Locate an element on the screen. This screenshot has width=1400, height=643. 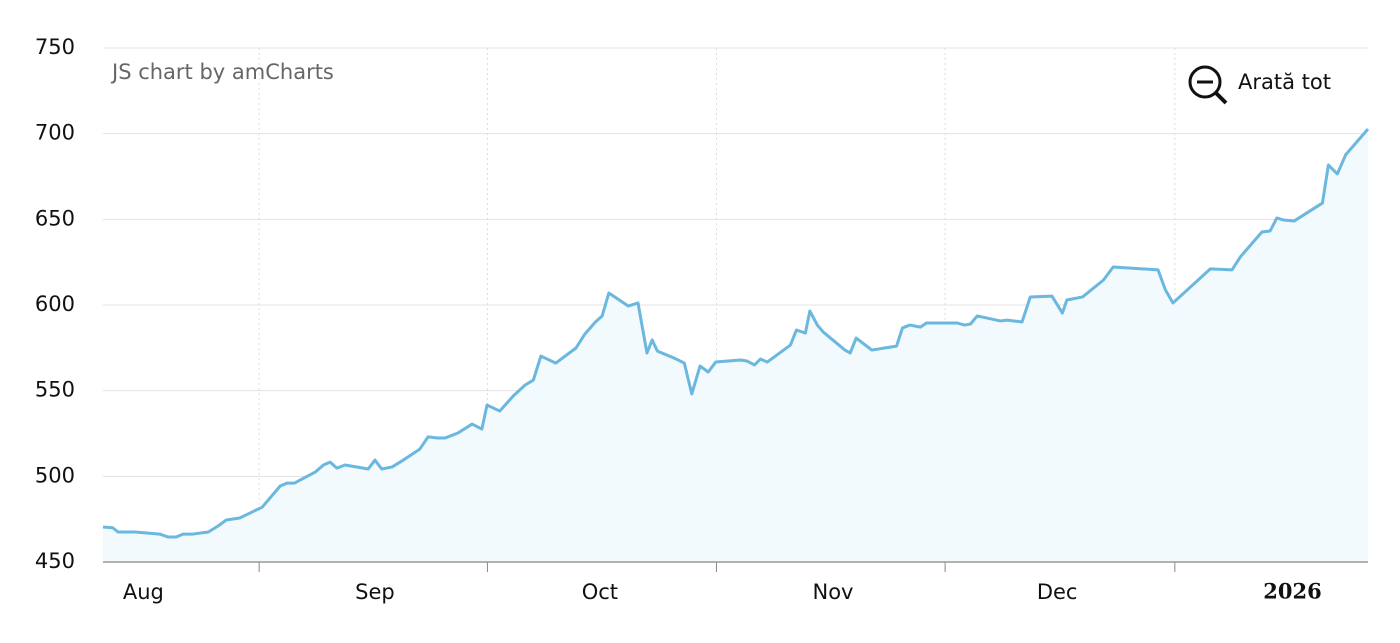
zoom-icon-handle is located at coordinates (1221, 98).